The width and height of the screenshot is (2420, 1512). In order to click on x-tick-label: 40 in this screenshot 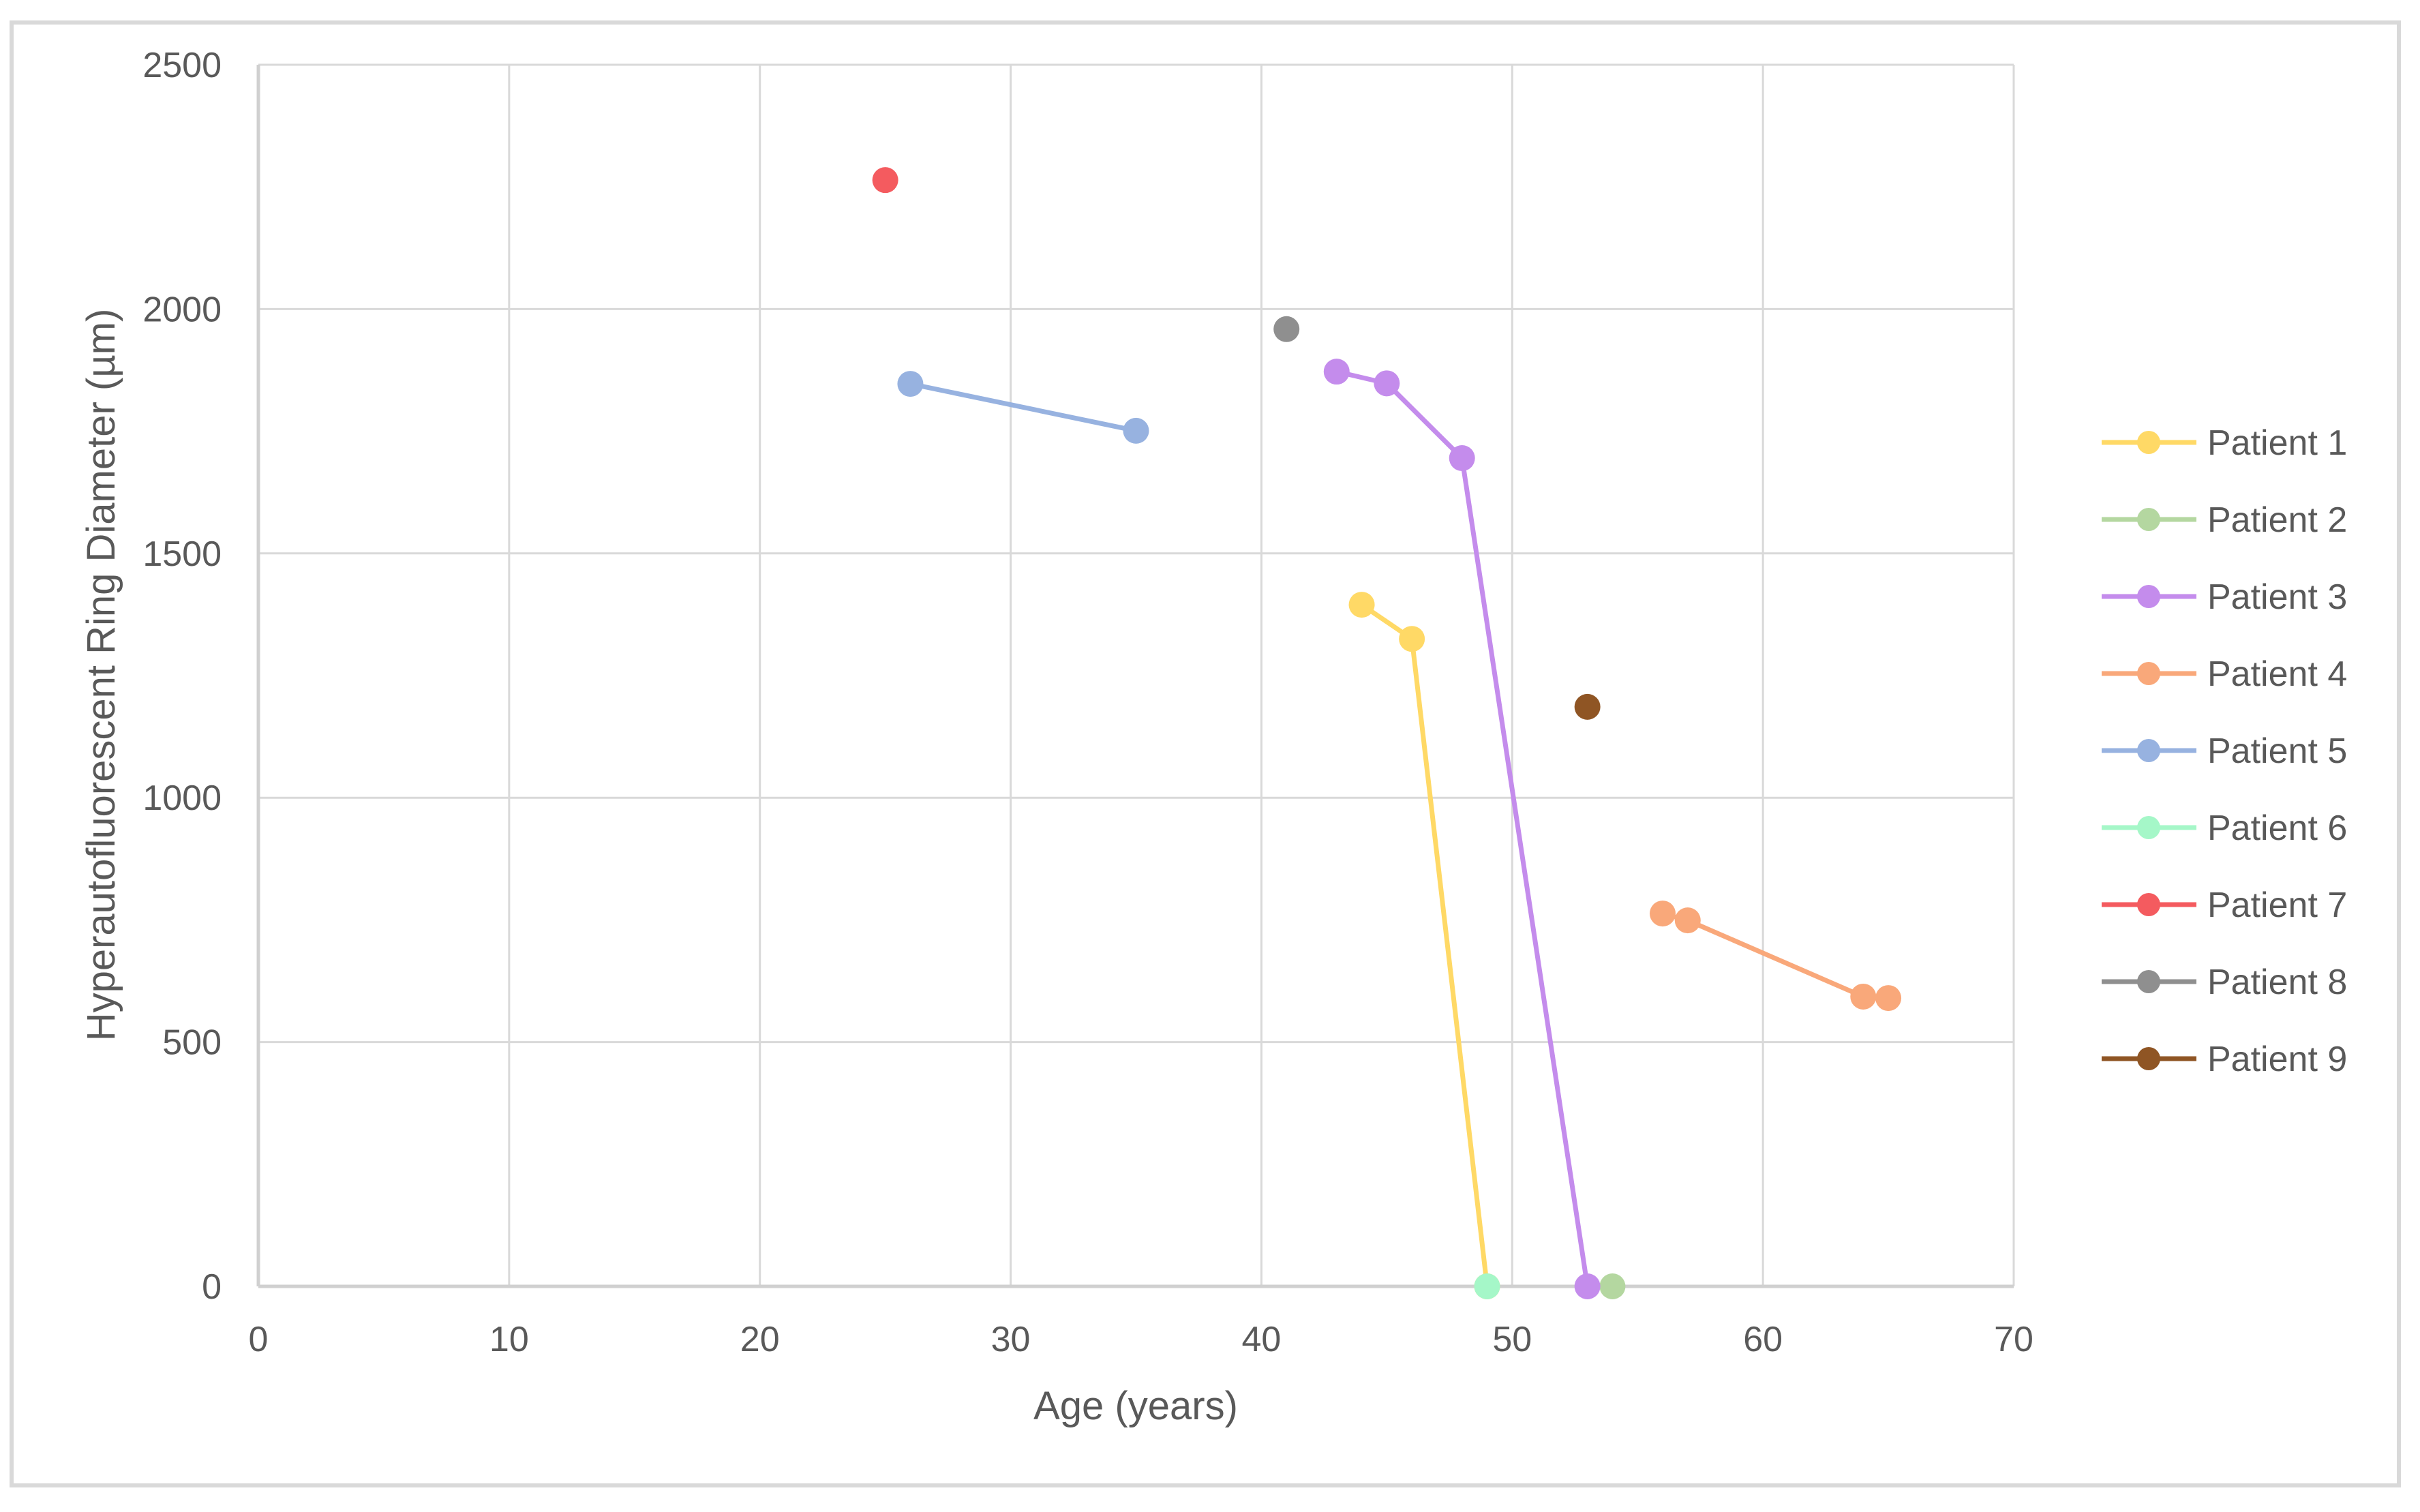, I will do `click(1262, 1339)`.